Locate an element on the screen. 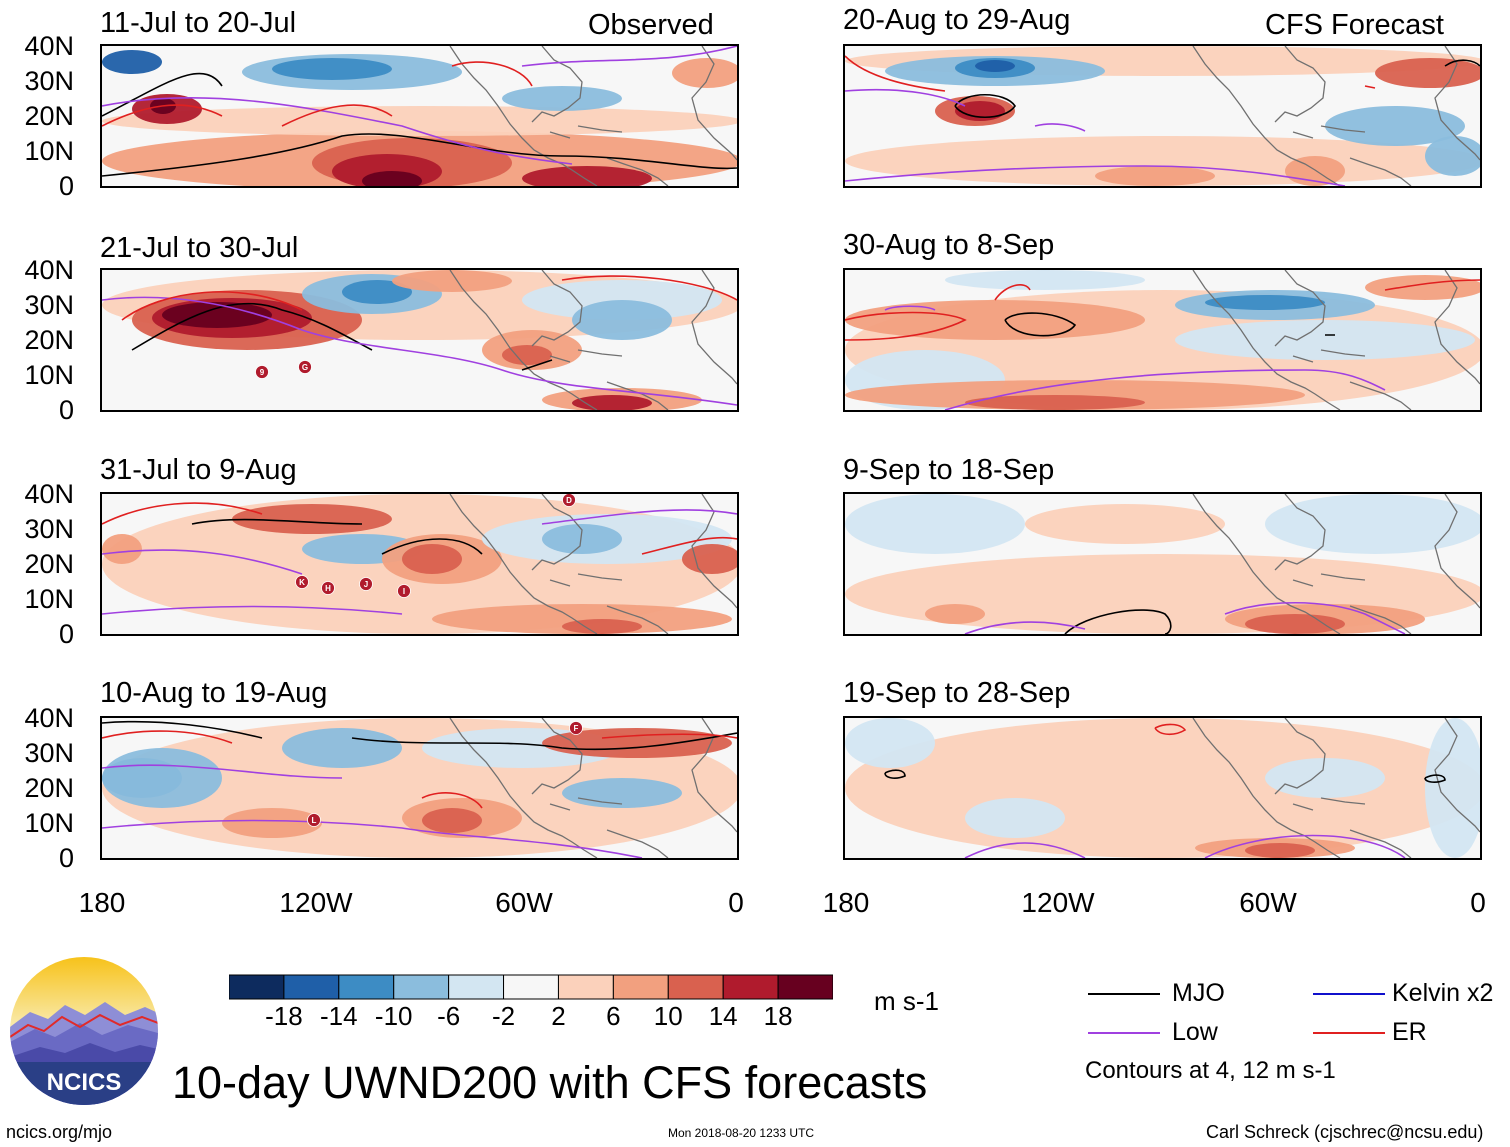  lat-tick-1-2: 20N is located at coordinates (49, 340).